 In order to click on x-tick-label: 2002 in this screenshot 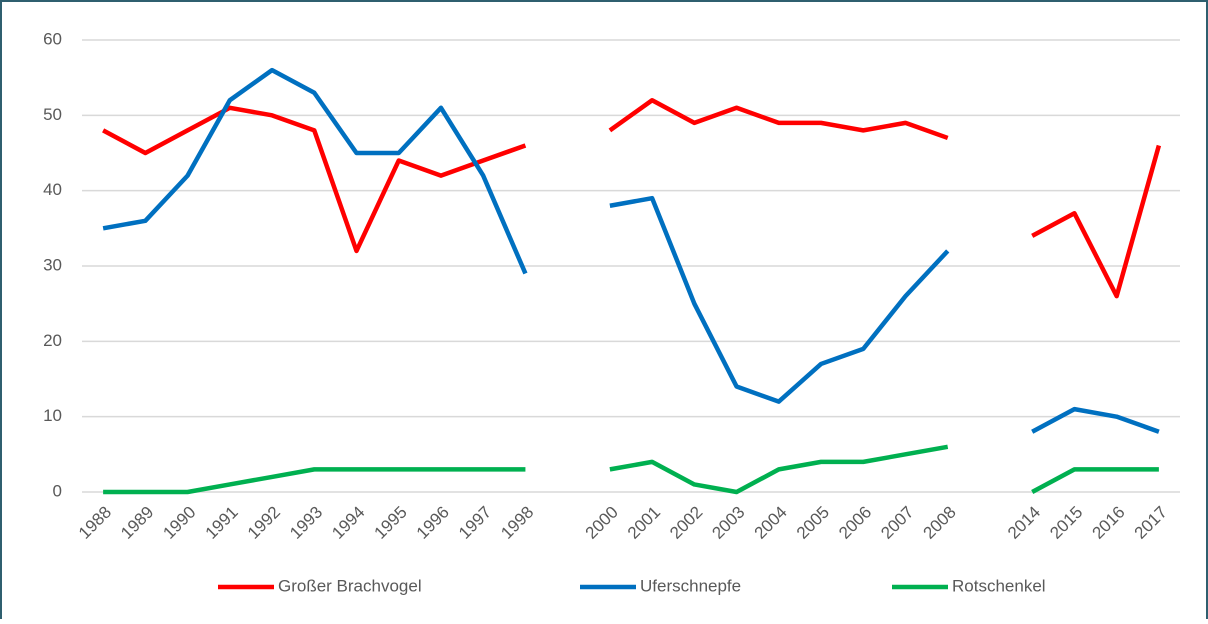, I will do `click(686, 523)`.